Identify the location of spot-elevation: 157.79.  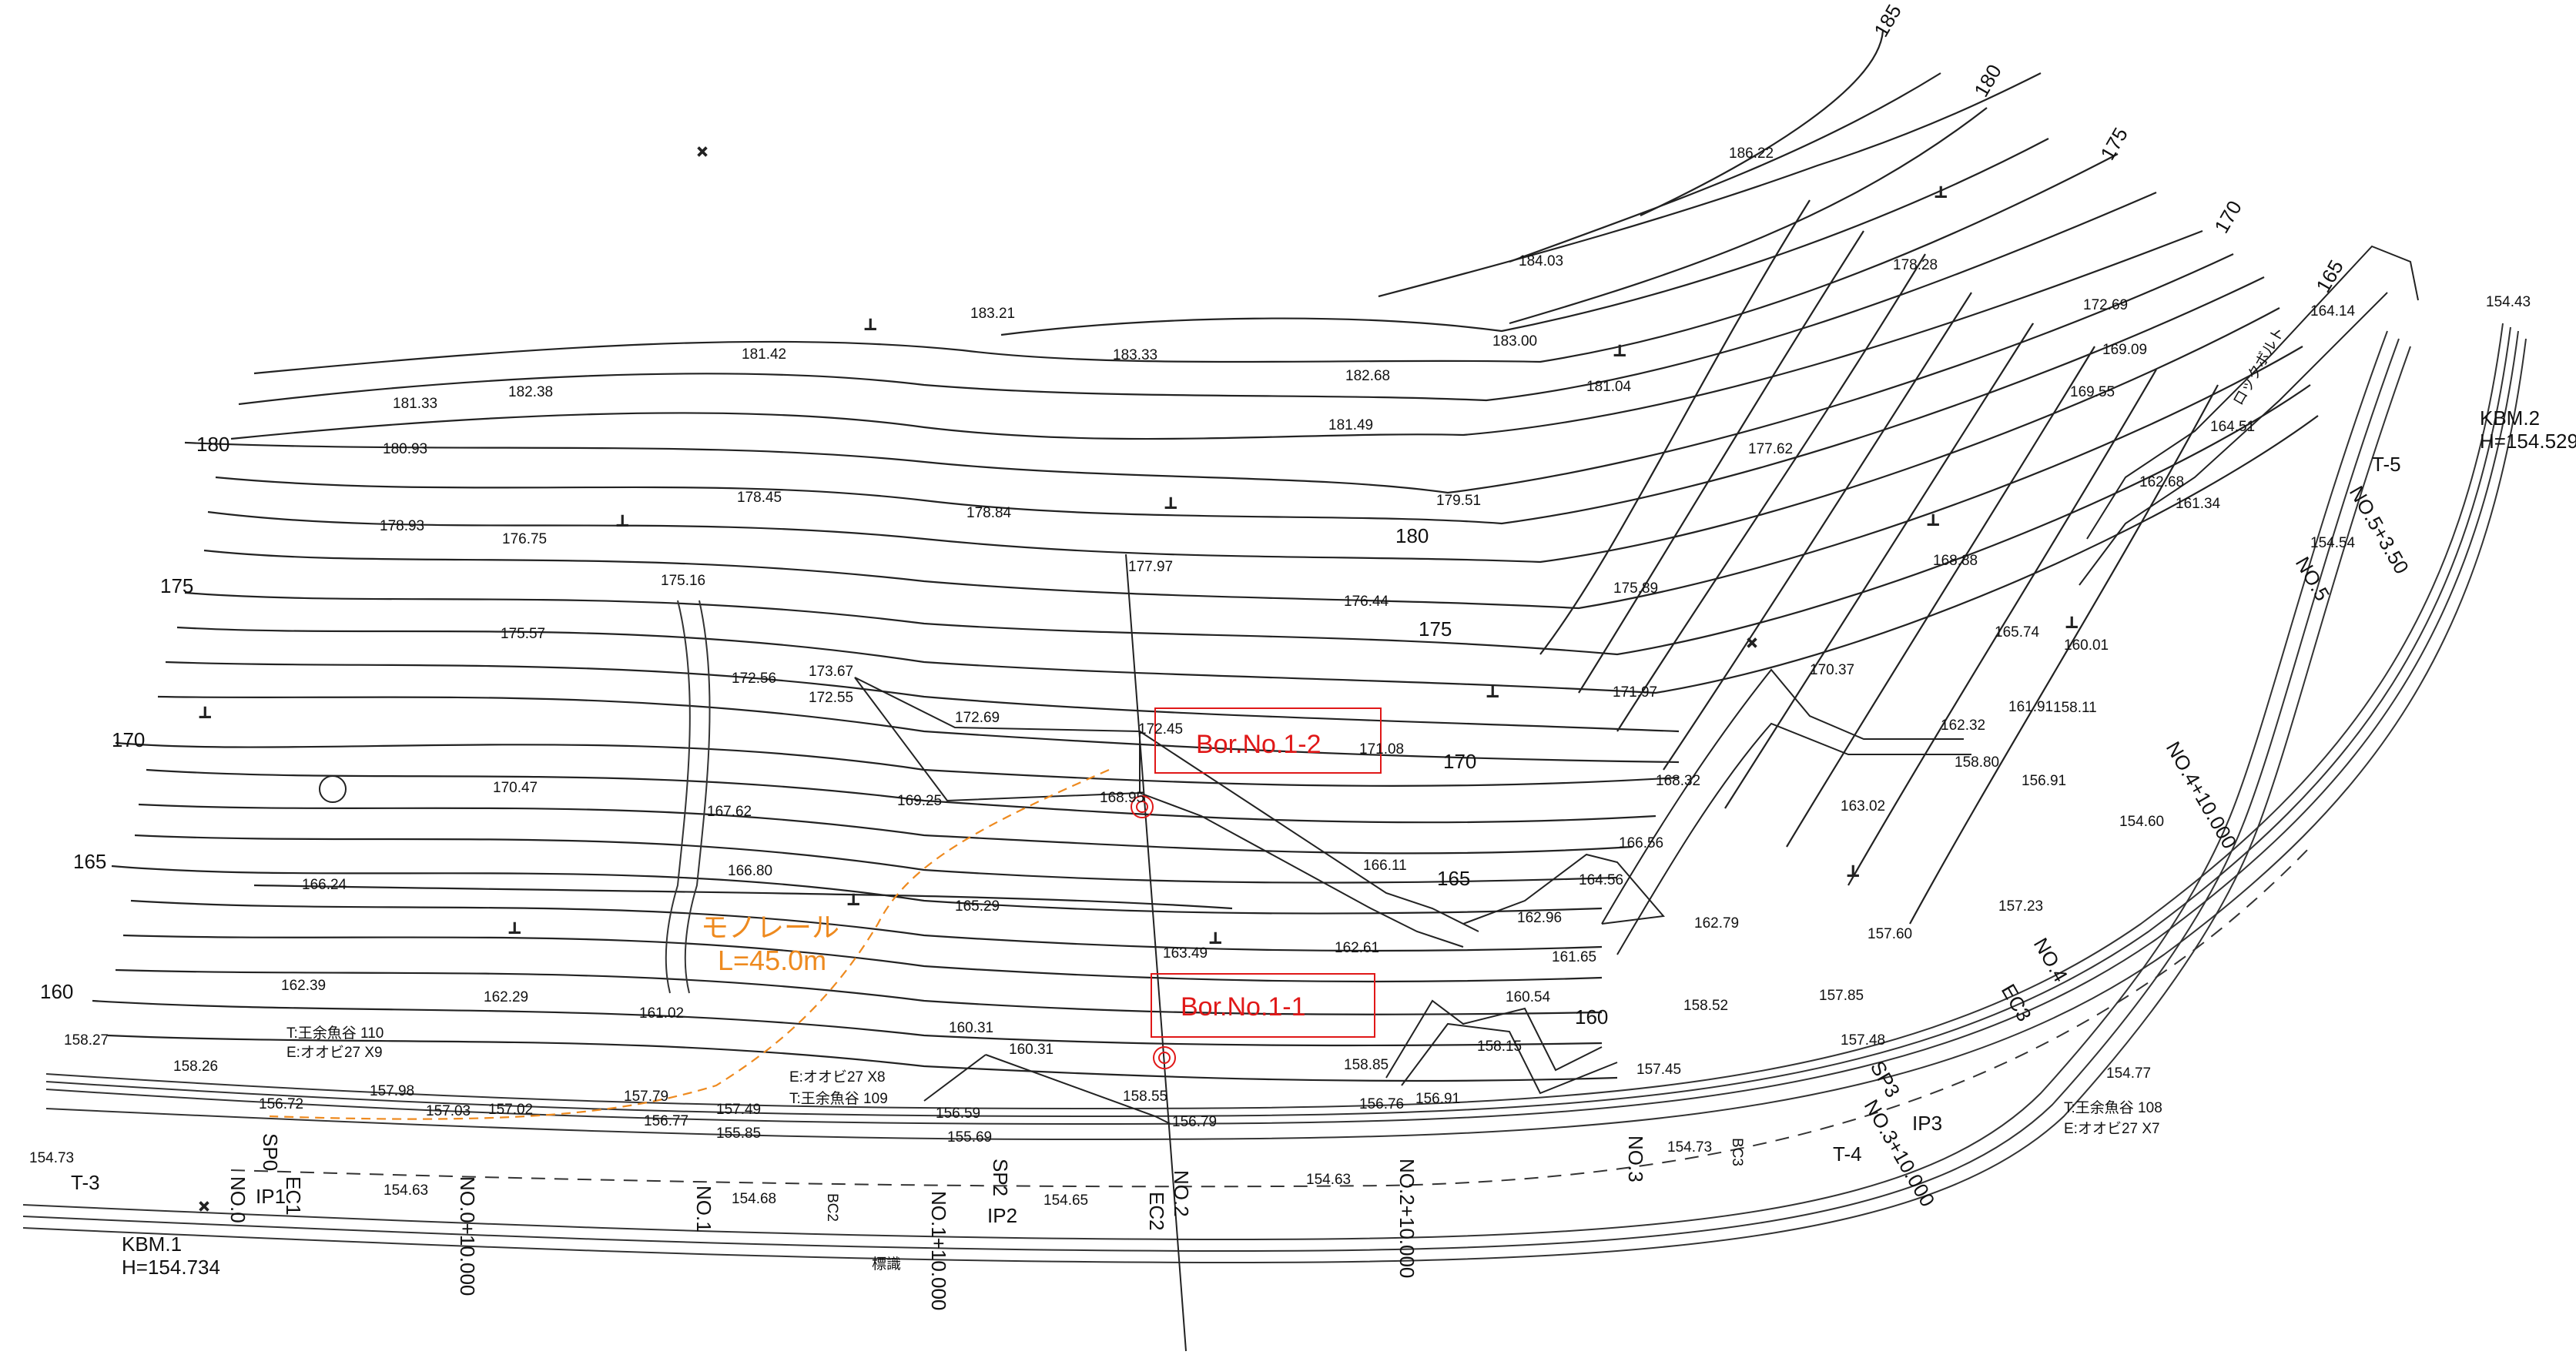
(646, 1097).